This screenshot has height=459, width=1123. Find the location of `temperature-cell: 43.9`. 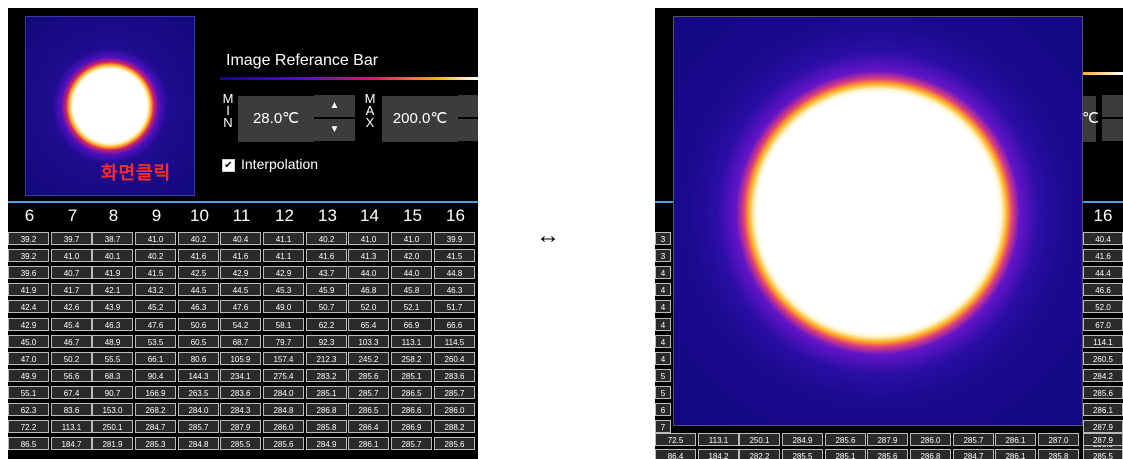

temperature-cell: 43.9 is located at coordinates (112, 307).